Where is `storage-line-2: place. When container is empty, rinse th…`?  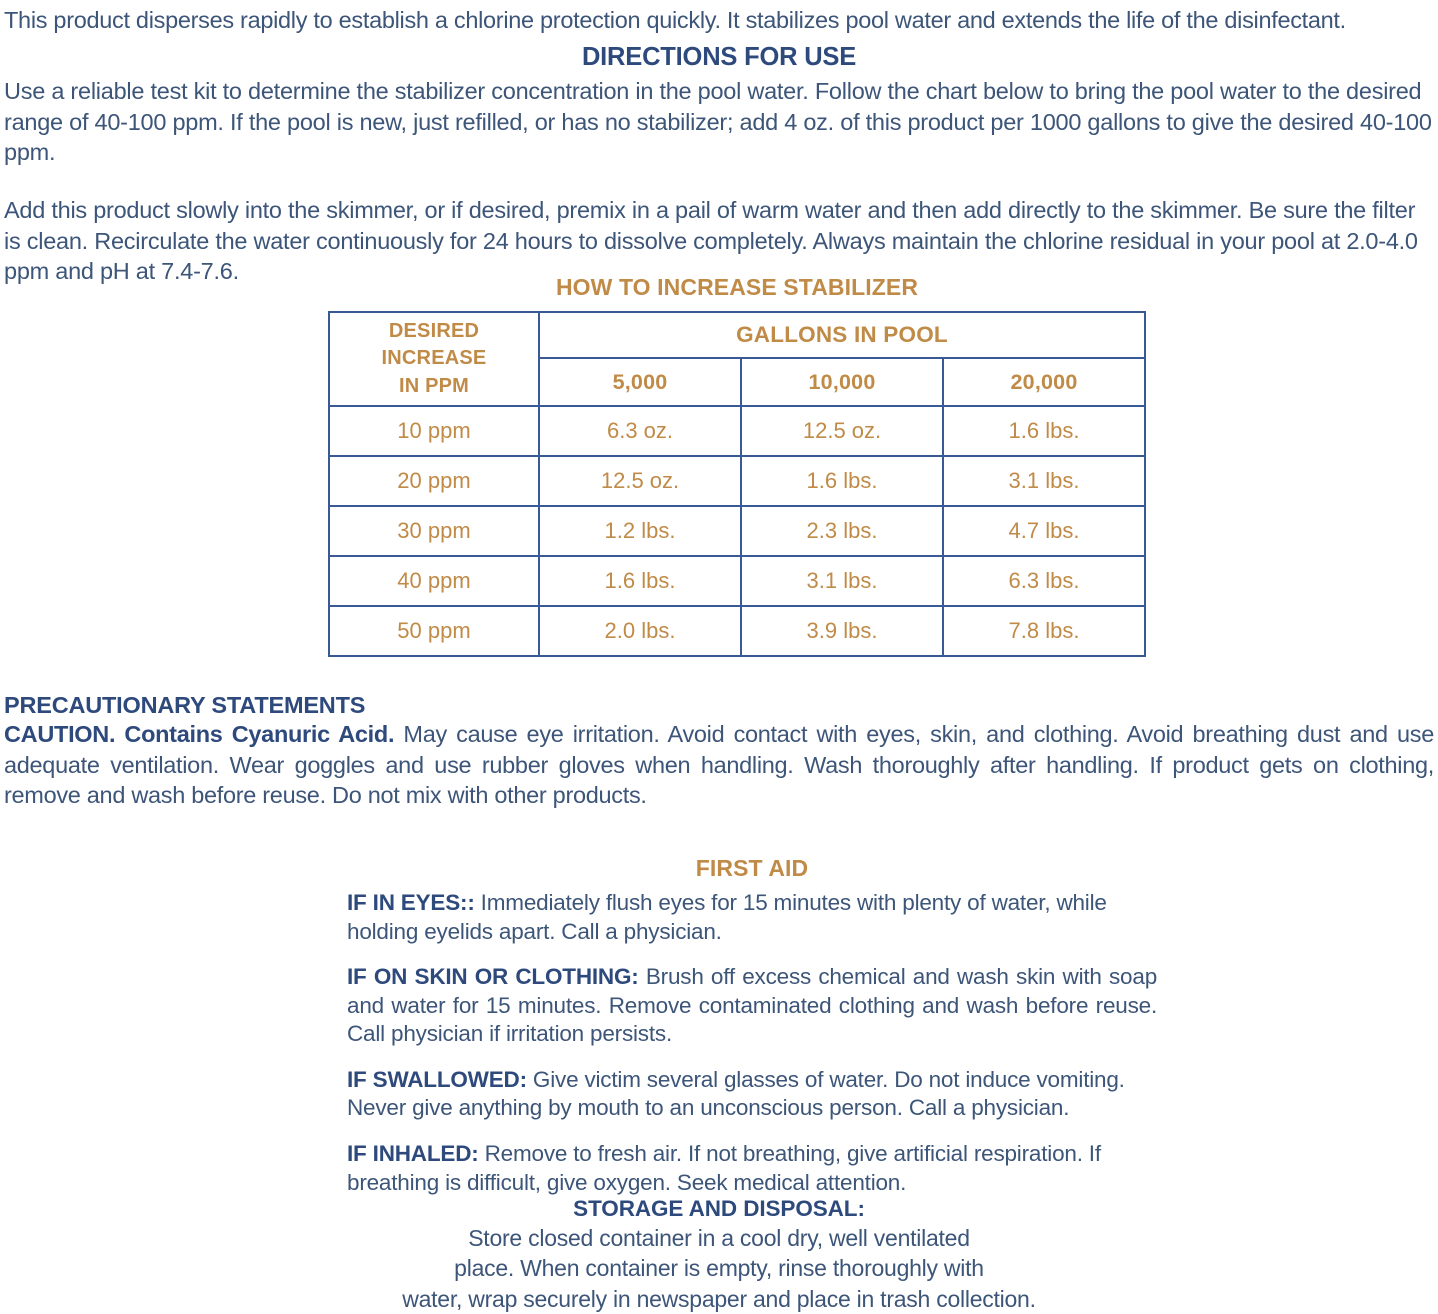 storage-line-2: place. When container is empty, rinse th… is located at coordinates (719, 1268).